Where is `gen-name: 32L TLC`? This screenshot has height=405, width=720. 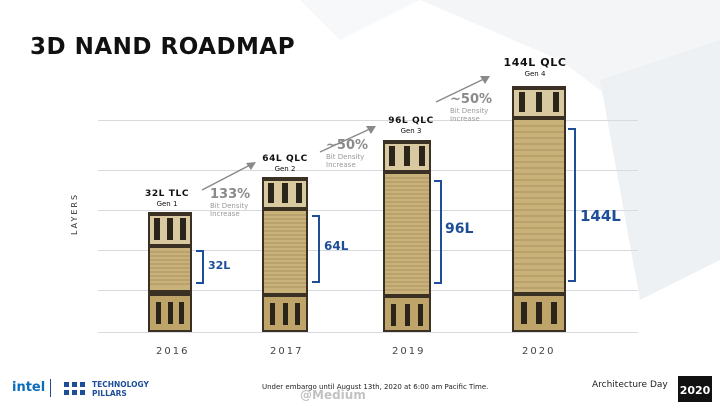 gen-name: 32L TLC is located at coordinates (167, 194).